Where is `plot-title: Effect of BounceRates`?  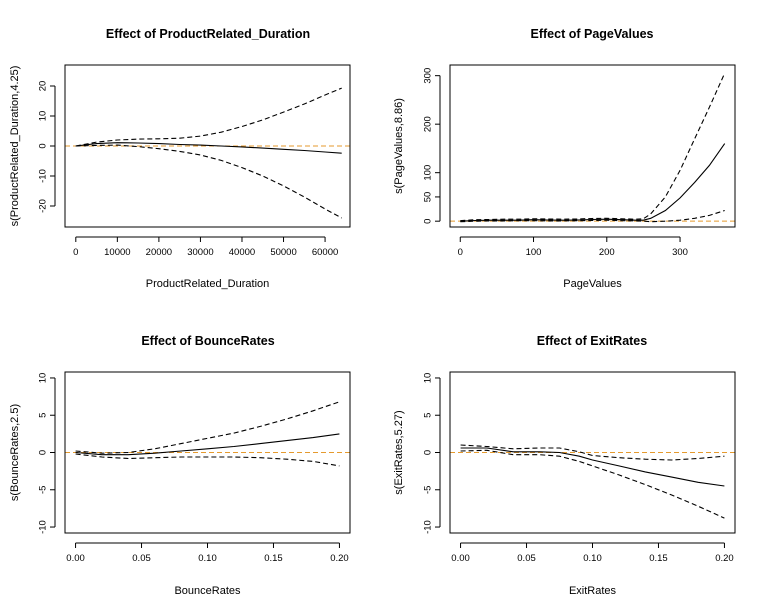 plot-title: Effect of BounceRates is located at coordinates (207, 341).